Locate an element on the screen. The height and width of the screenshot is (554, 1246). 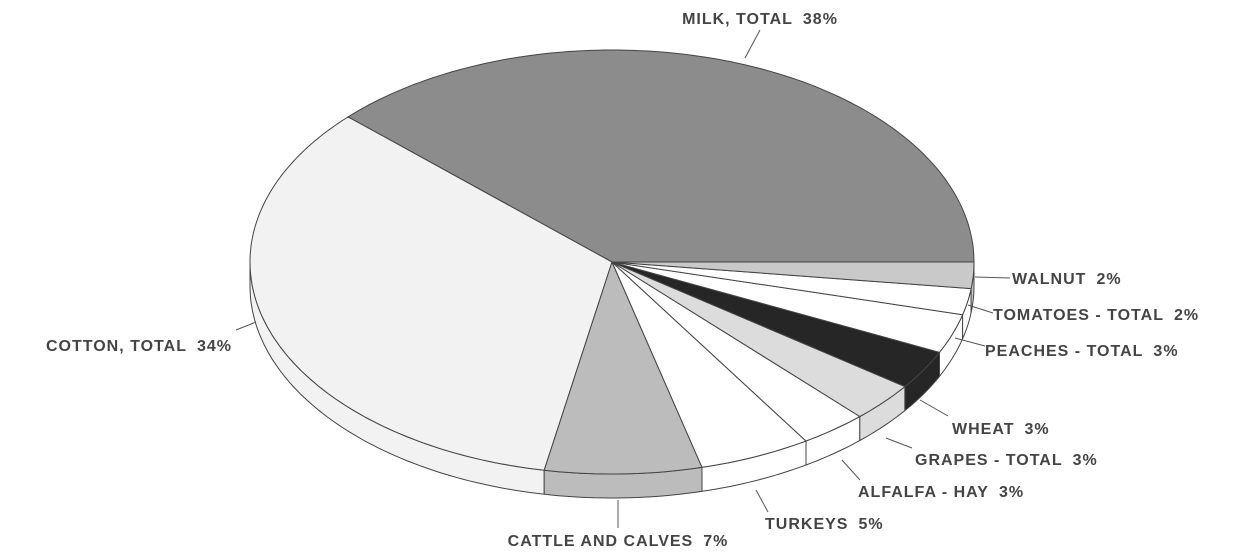
slice-label: PEACHES - TOTAL 3% is located at coordinates (1082, 351).